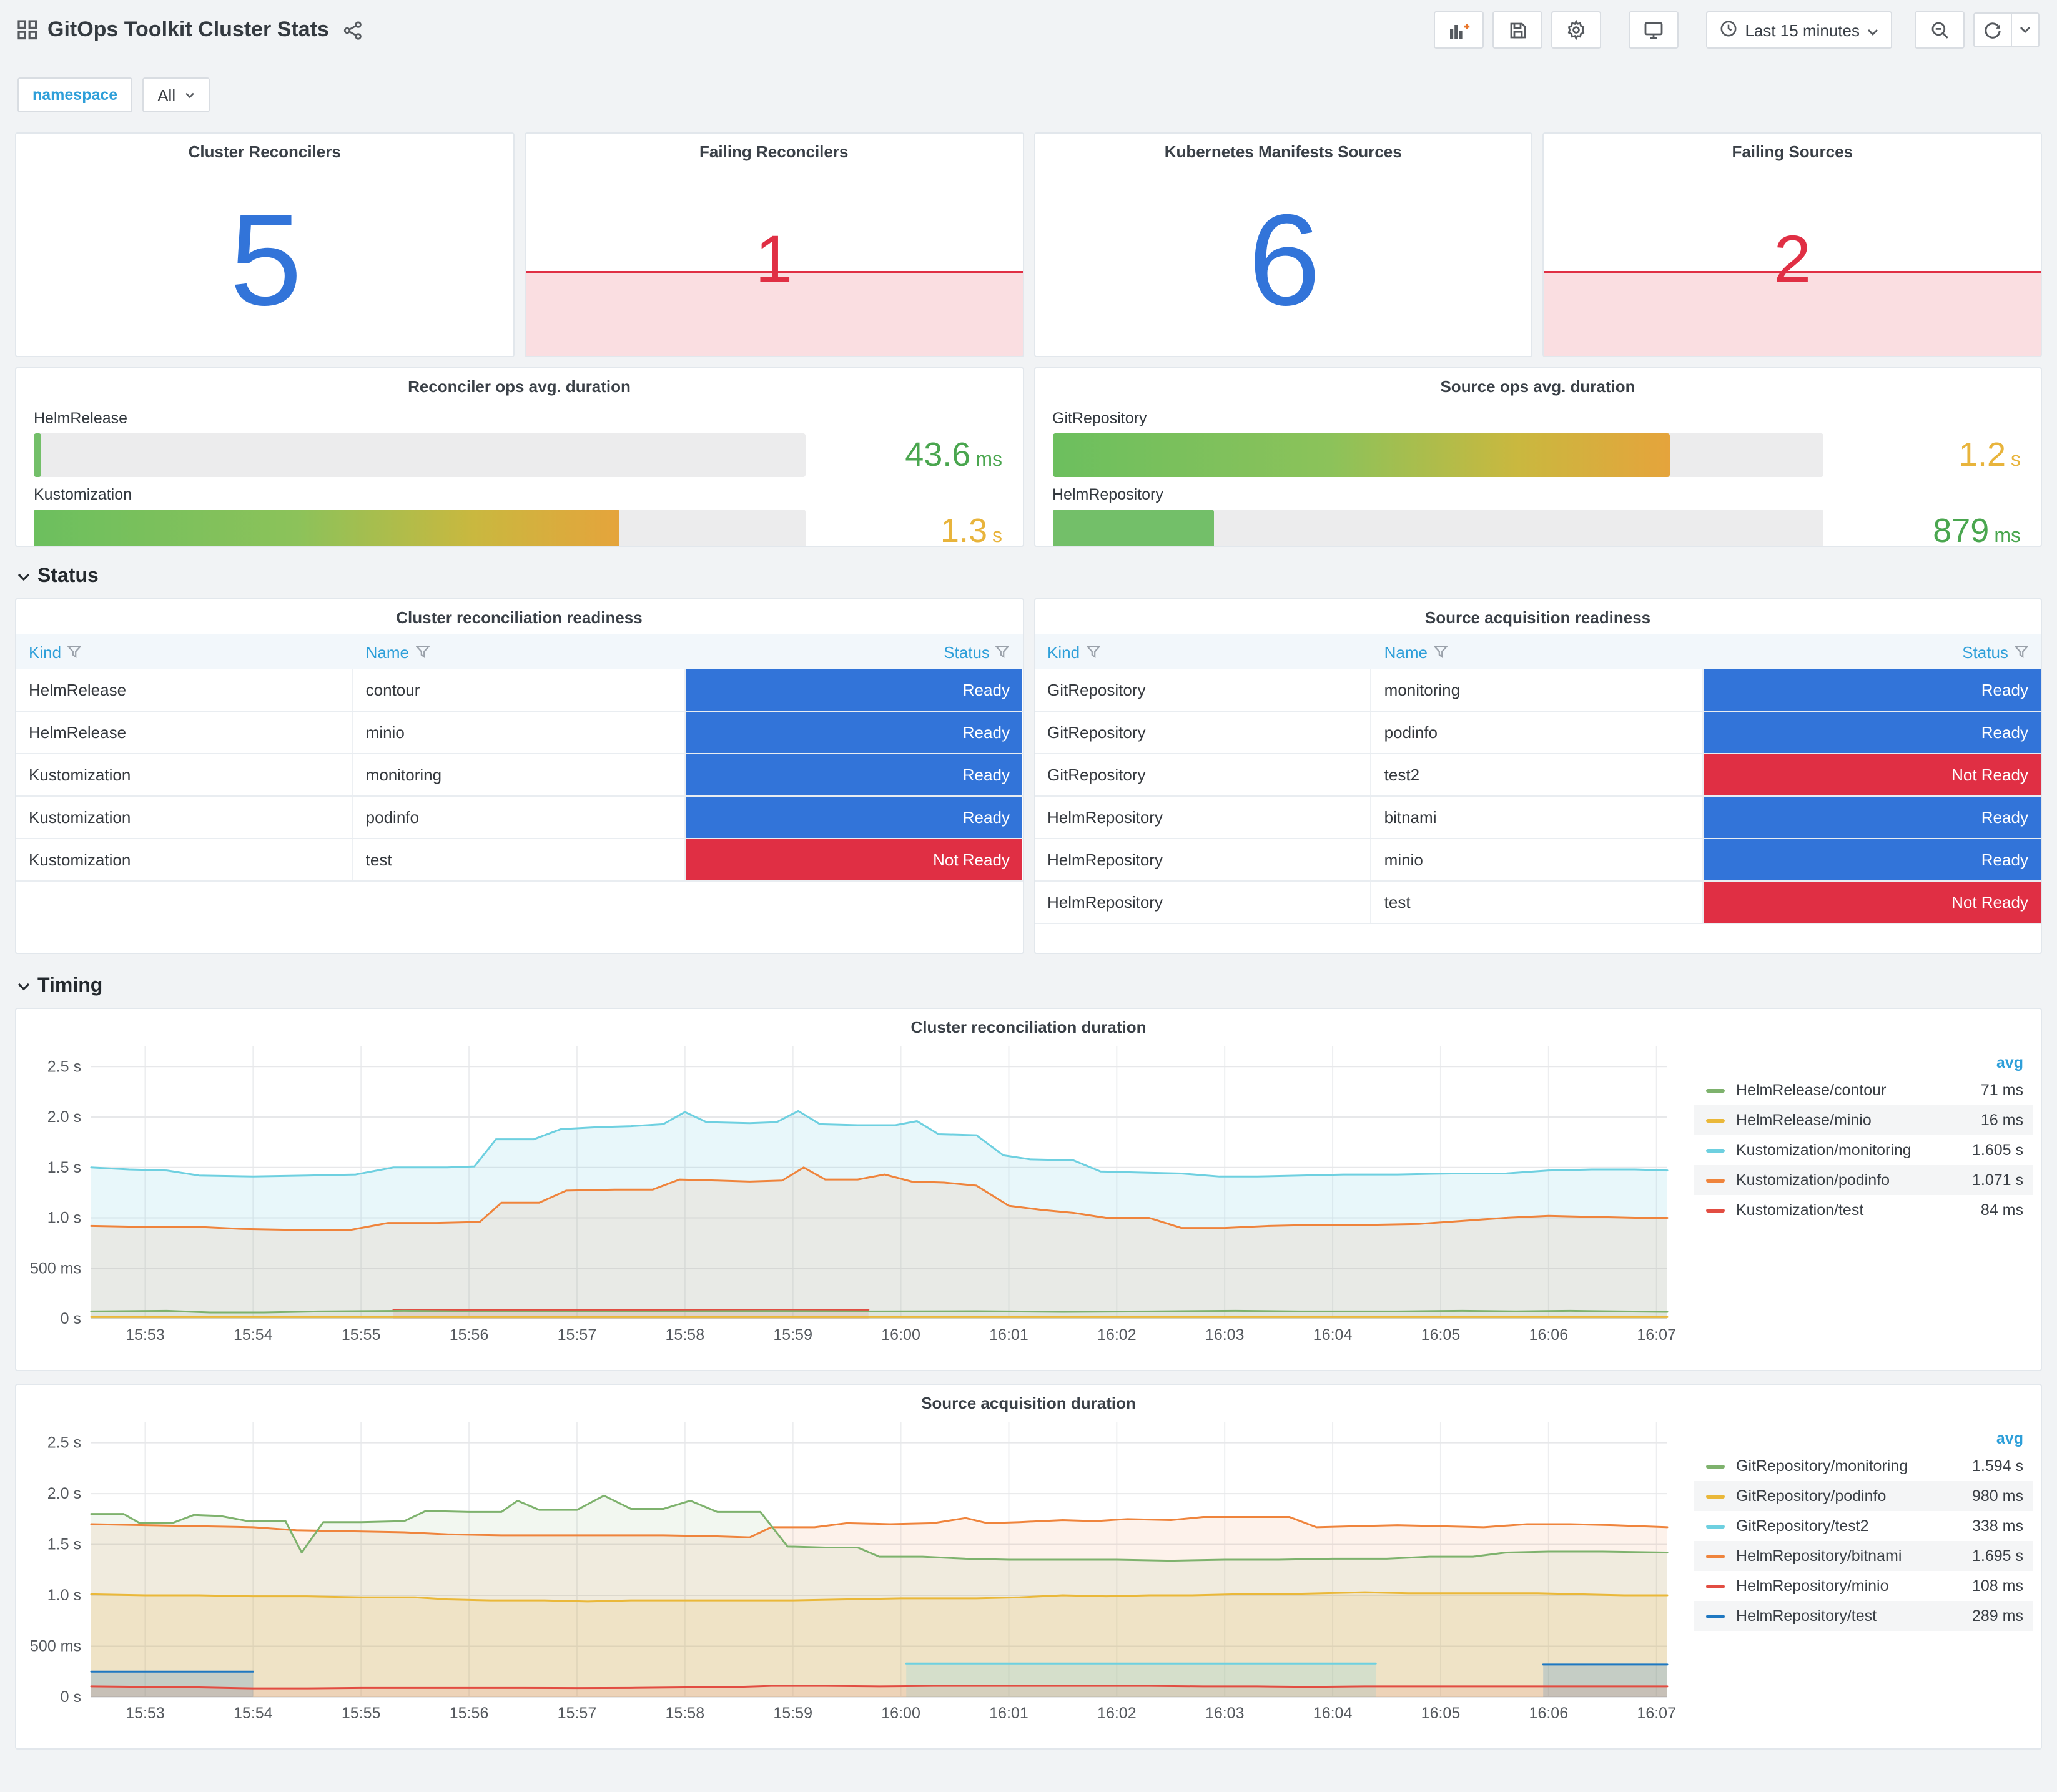 The image size is (2057, 1792). What do you see at coordinates (1576, 30) in the screenshot?
I see `settings-gear-icon` at bounding box center [1576, 30].